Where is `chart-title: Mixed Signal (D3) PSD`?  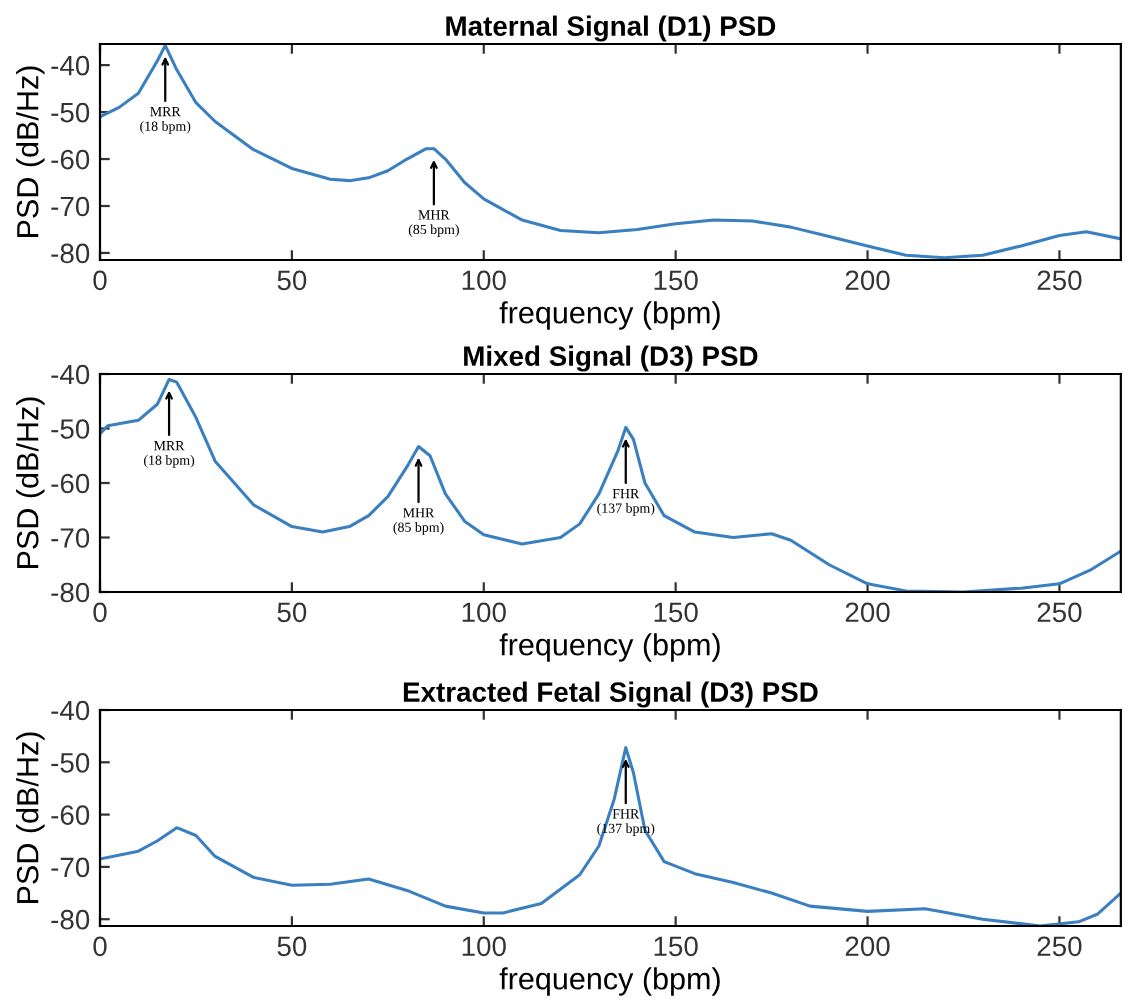
chart-title: Mixed Signal (D3) PSD is located at coordinates (611, 358).